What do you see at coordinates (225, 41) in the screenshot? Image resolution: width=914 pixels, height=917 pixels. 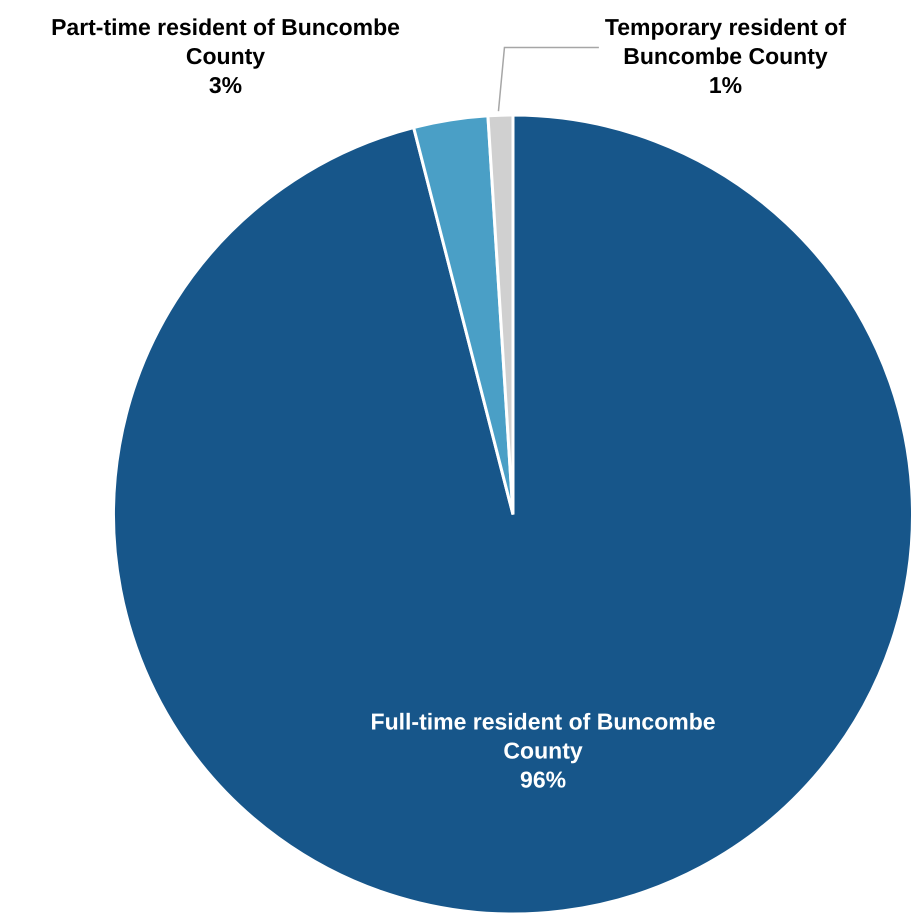 I see `slice-label: Part-time resident of Buncombe County` at bounding box center [225, 41].